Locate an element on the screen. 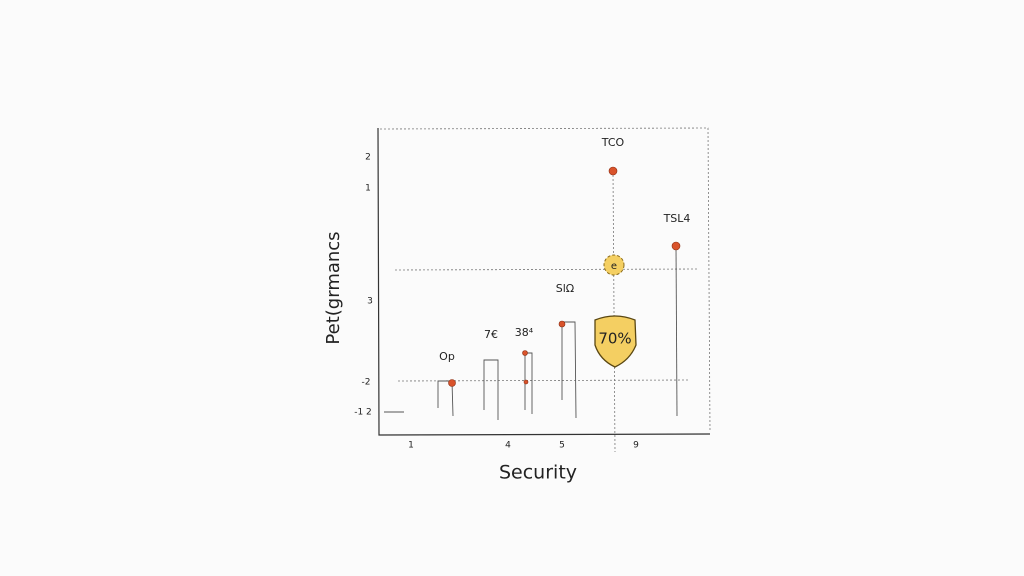 This screenshot has width=1024, height=576. guide-line is located at coordinates (546, 269).